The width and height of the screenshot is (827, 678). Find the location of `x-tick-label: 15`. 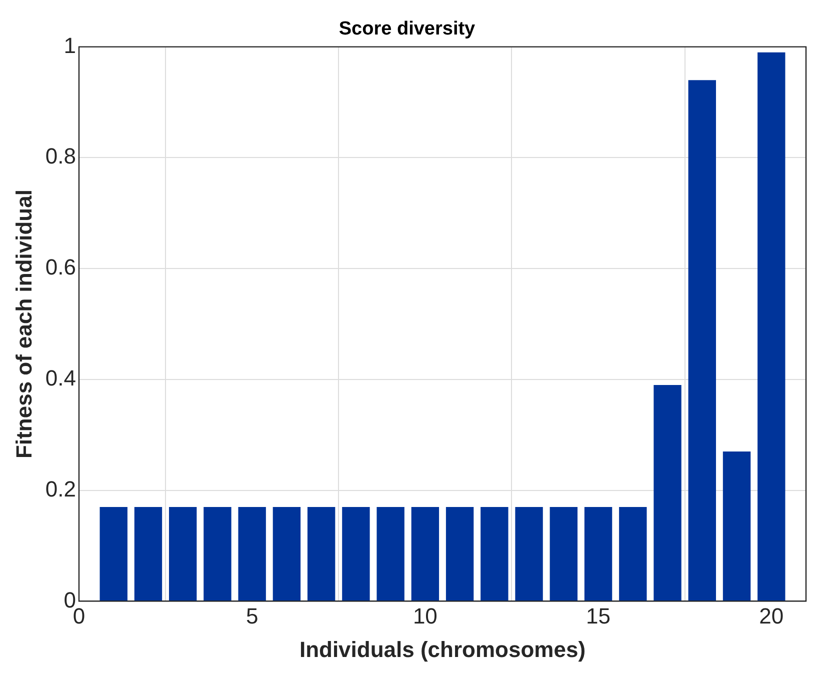

x-tick-label: 15 is located at coordinates (598, 615).